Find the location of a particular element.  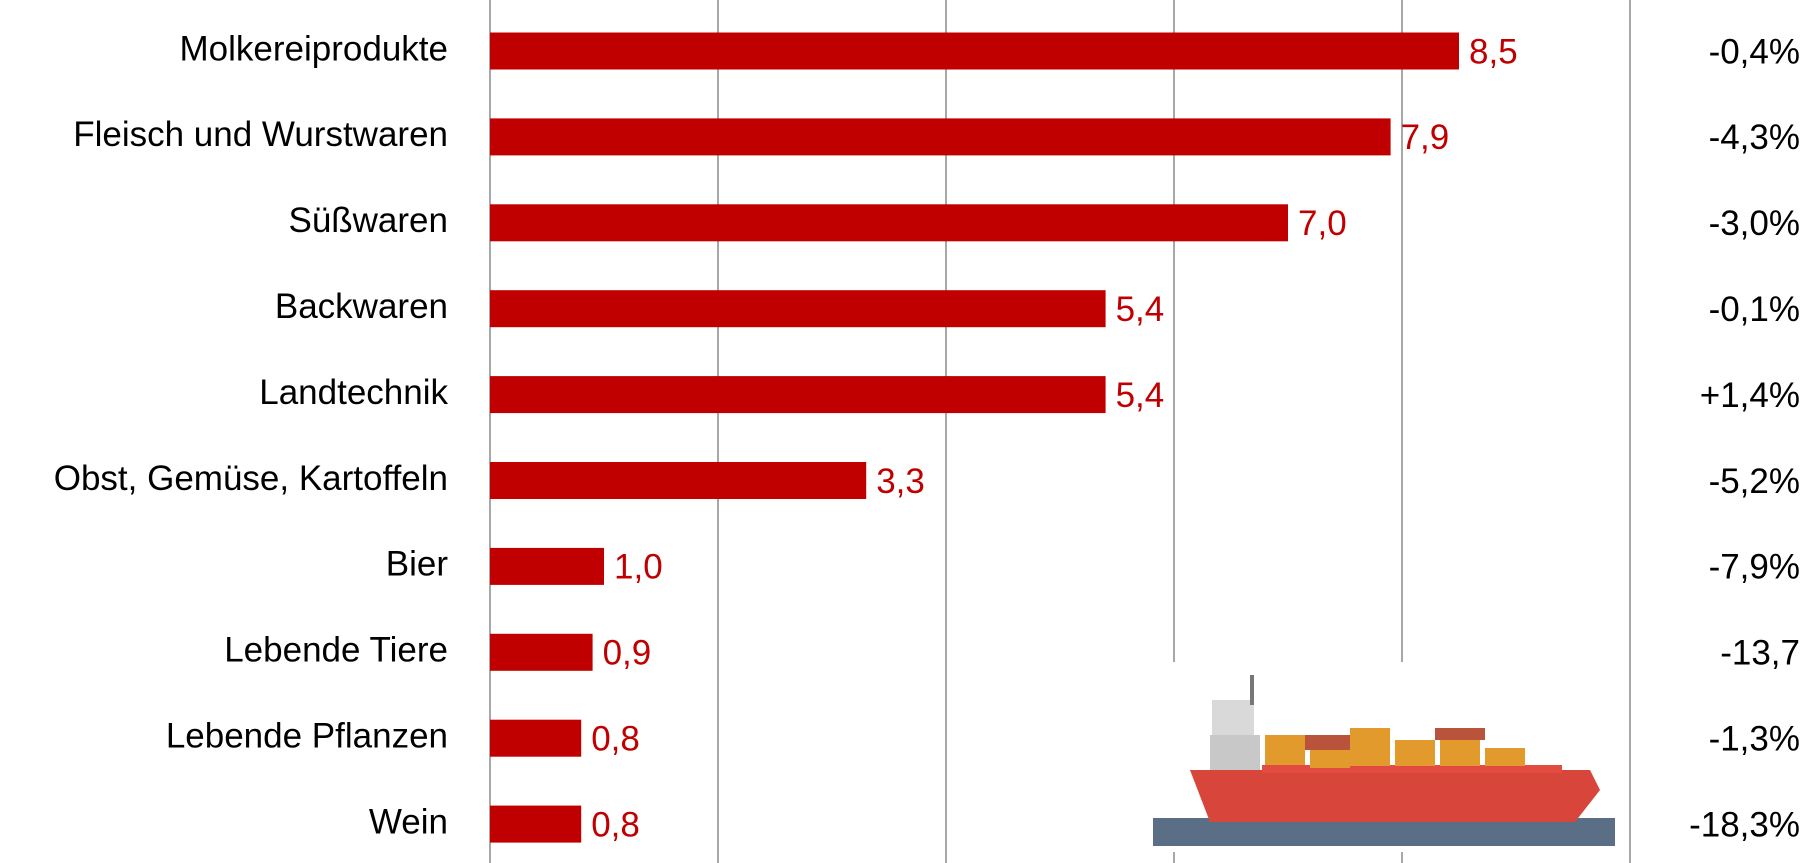

change-label: -0,4% is located at coordinates (1754, 51).